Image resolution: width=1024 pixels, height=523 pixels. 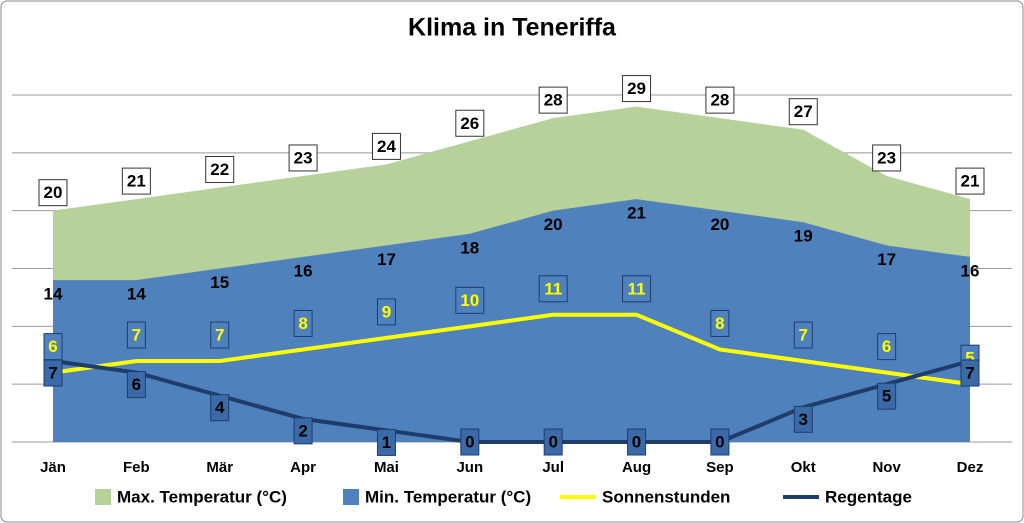 I want to click on x-tick-label: Okt, so click(x=803, y=467).